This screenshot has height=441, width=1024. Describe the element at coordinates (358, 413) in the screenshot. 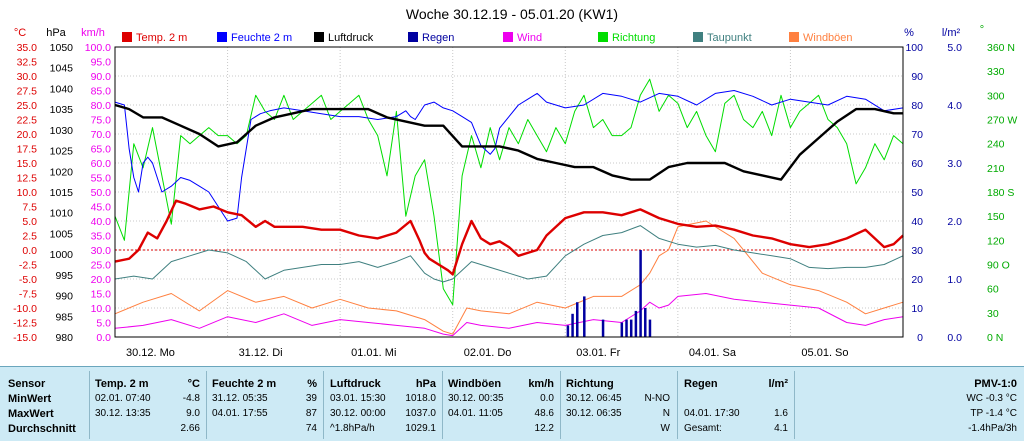

I see `stat-druck-time: 30.12. 00:00` at that location.